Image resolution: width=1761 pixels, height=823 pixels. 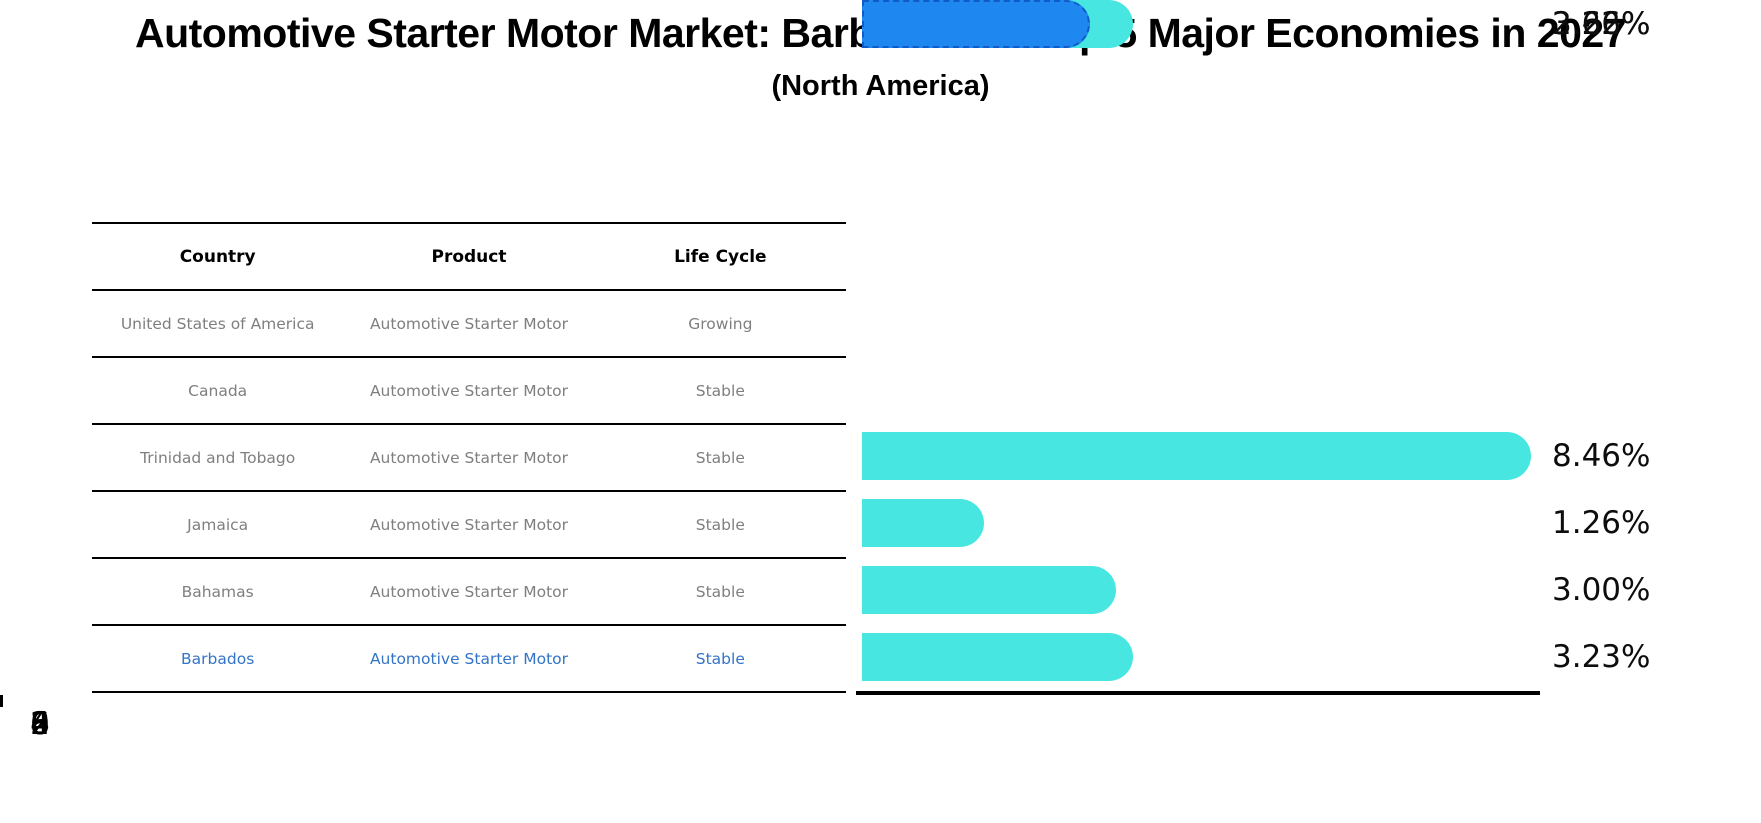 I want to click on table-row-barbados-highlight: Barbados Automotive Starter Motor Stable, so click(x=469, y=658).